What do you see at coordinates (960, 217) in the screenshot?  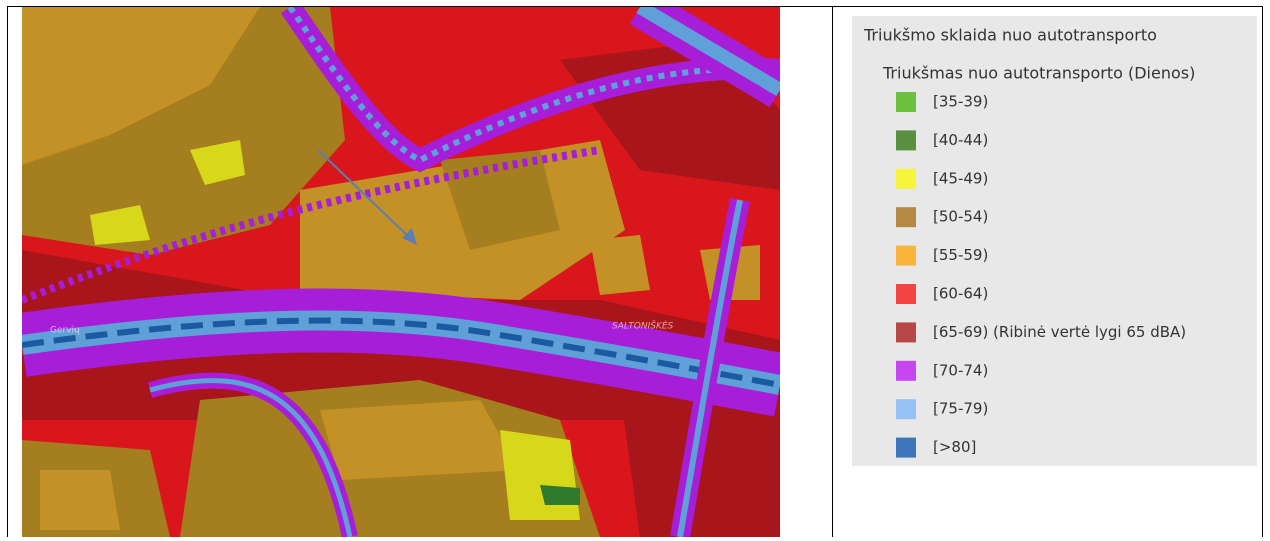 I see `legend-label: [50-54)` at bounding box center [960, 217].